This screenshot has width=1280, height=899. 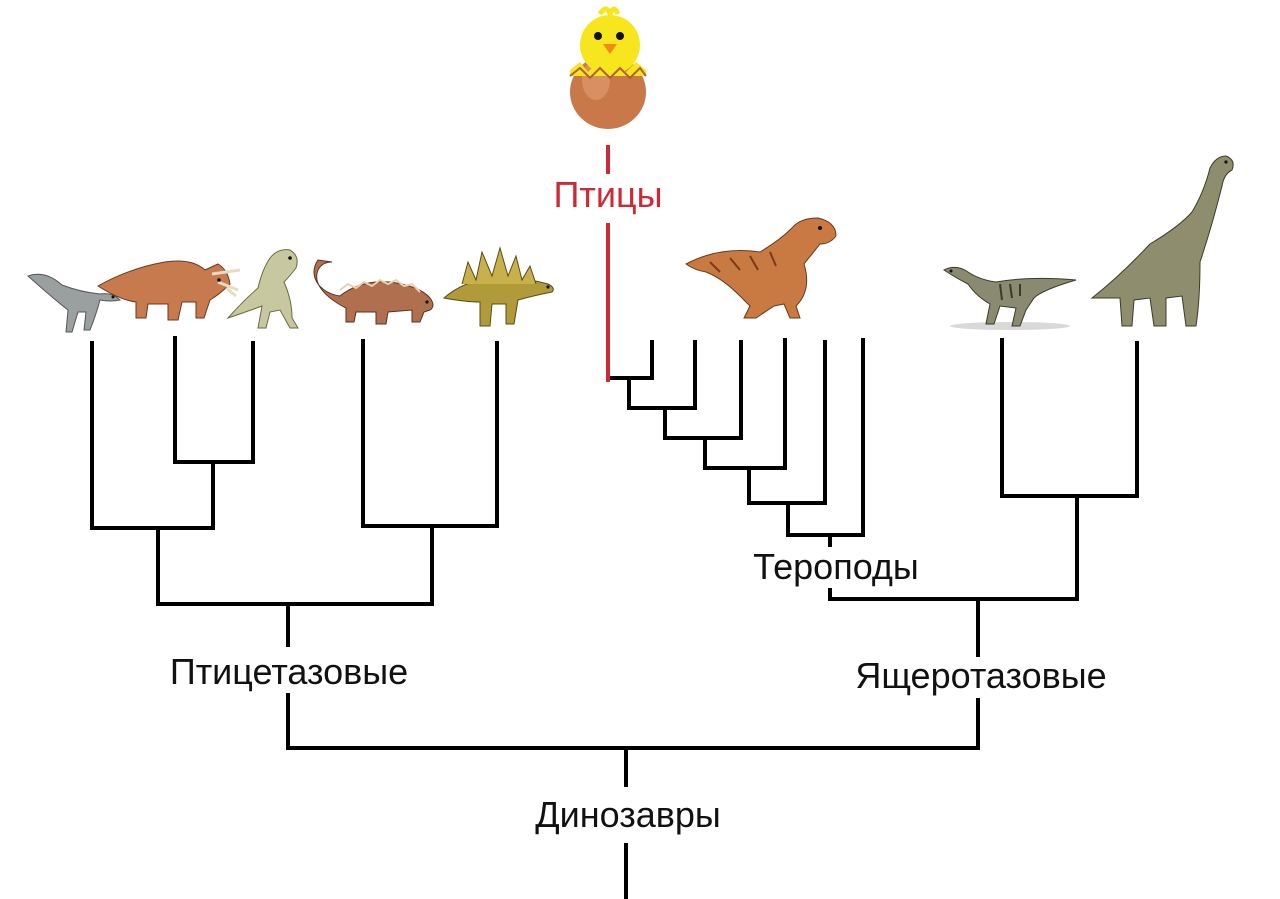 What do you see at coordinates (608, 194) in the screenshot?
I see `label-birds: Птицы` at bounding box center [608, 194].